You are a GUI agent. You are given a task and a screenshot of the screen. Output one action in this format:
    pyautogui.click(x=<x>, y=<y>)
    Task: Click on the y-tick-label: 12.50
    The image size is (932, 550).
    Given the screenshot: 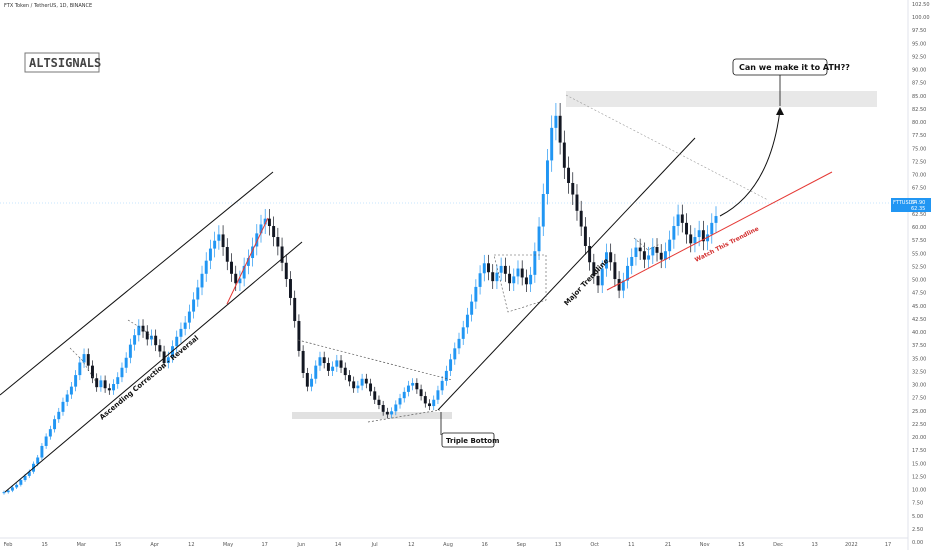 What is the action you would take?
    pyautogui.click(x=919, y=477)
    